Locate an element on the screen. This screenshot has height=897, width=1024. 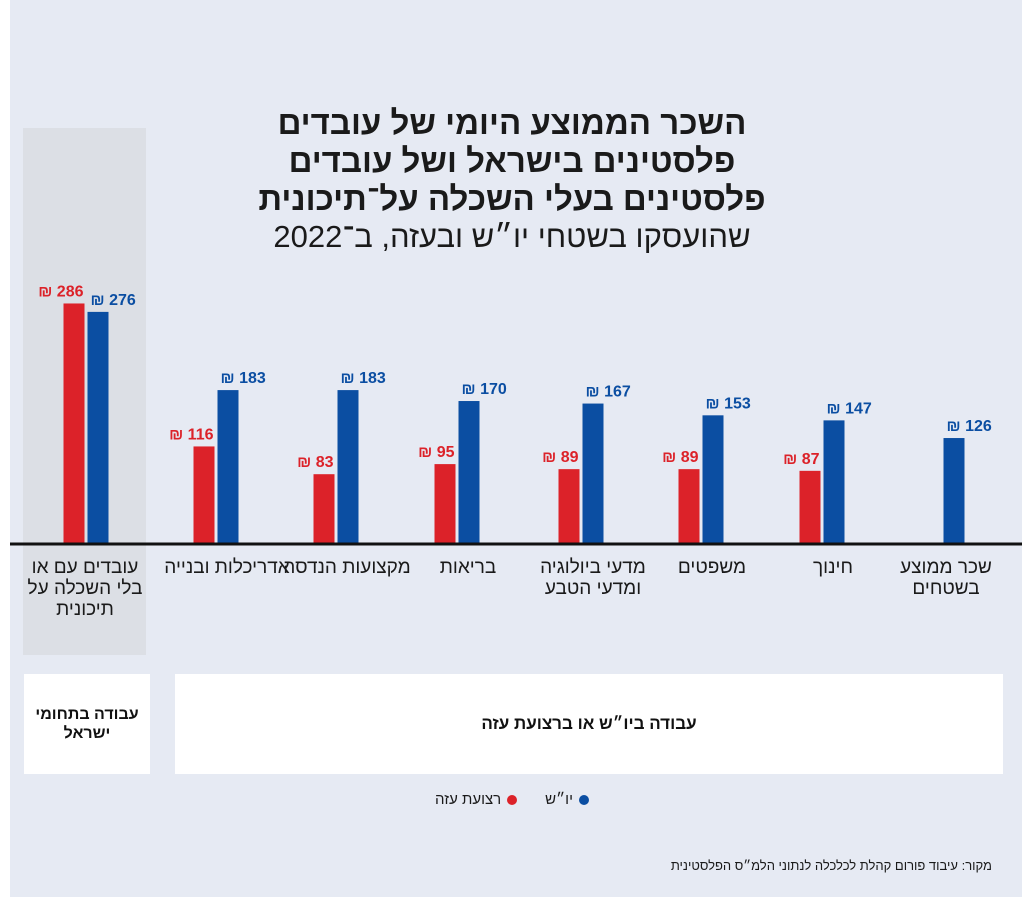
legend-dot-gaza is located at coordinates (512, 799).